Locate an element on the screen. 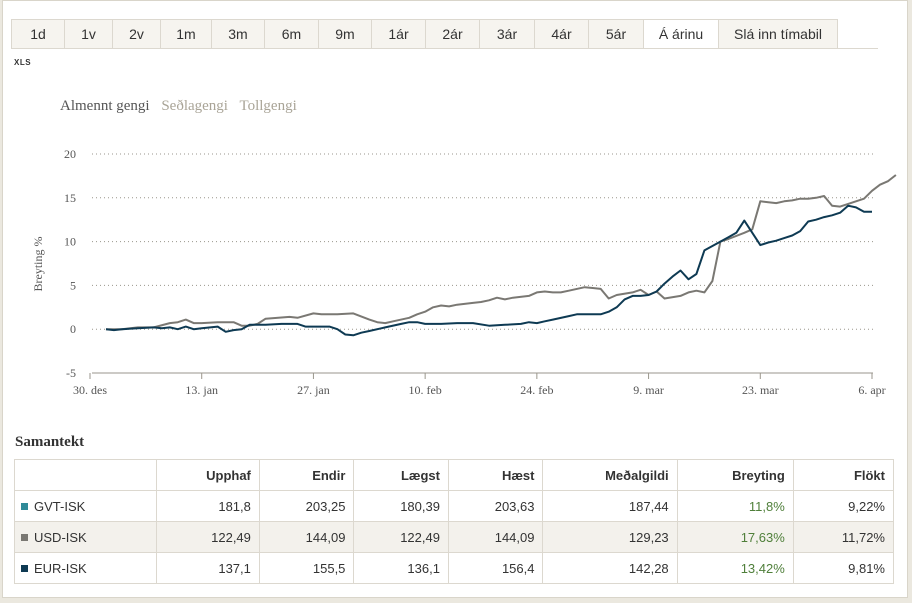  value-medalgildi: 129,23 is located at coordinates (610, 537).